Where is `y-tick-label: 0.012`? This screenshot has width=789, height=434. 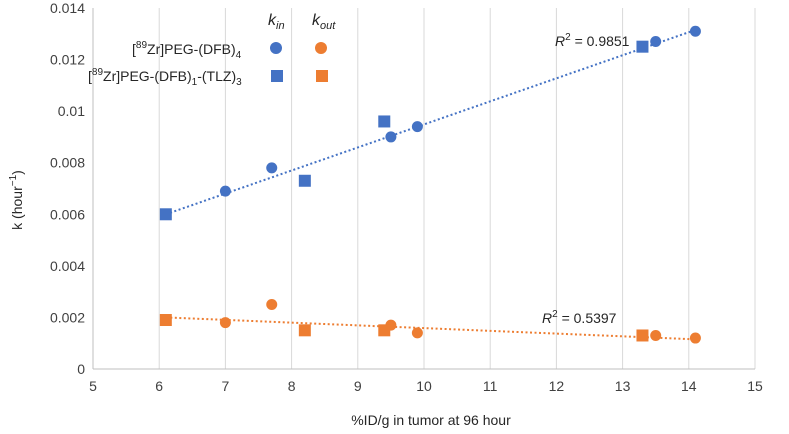 y-tick-label: 0.012 is located at coordinates (67, 60).